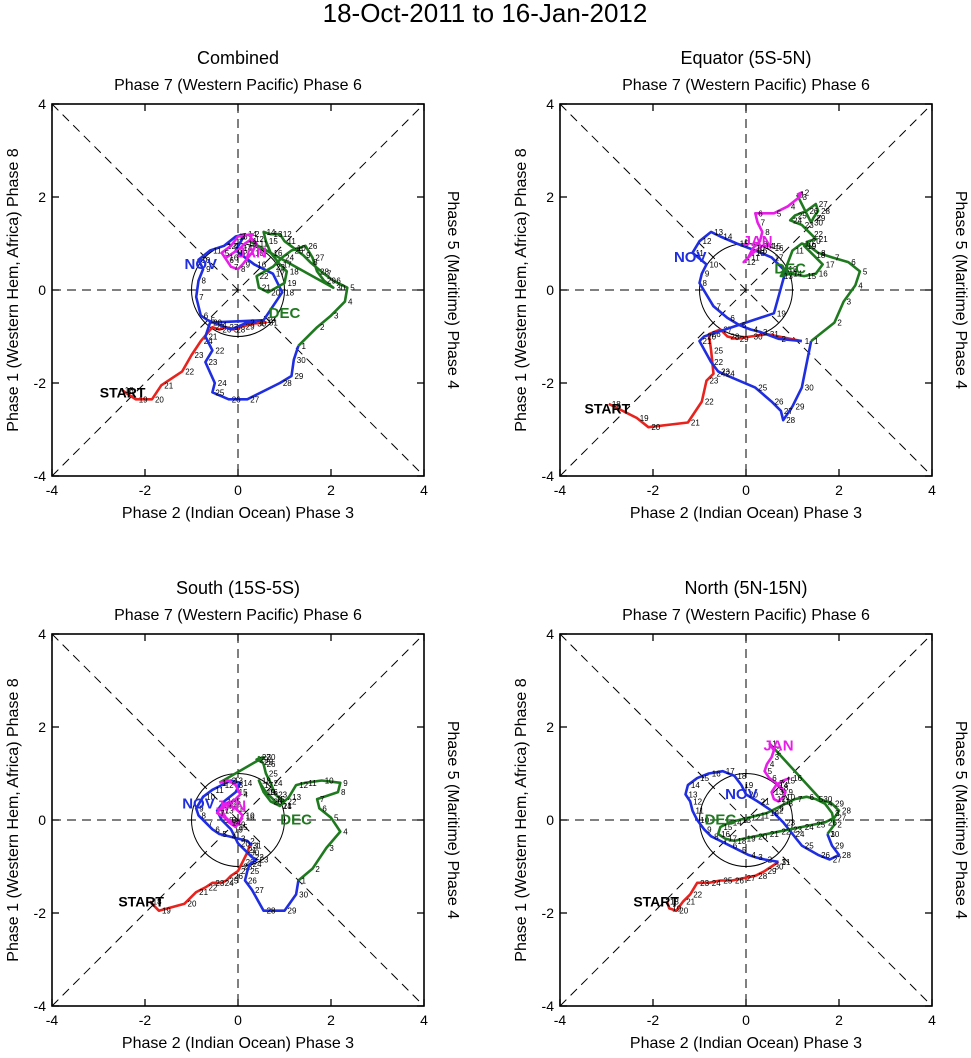  I want to click on nov-label: NOV, so click(201, 264).